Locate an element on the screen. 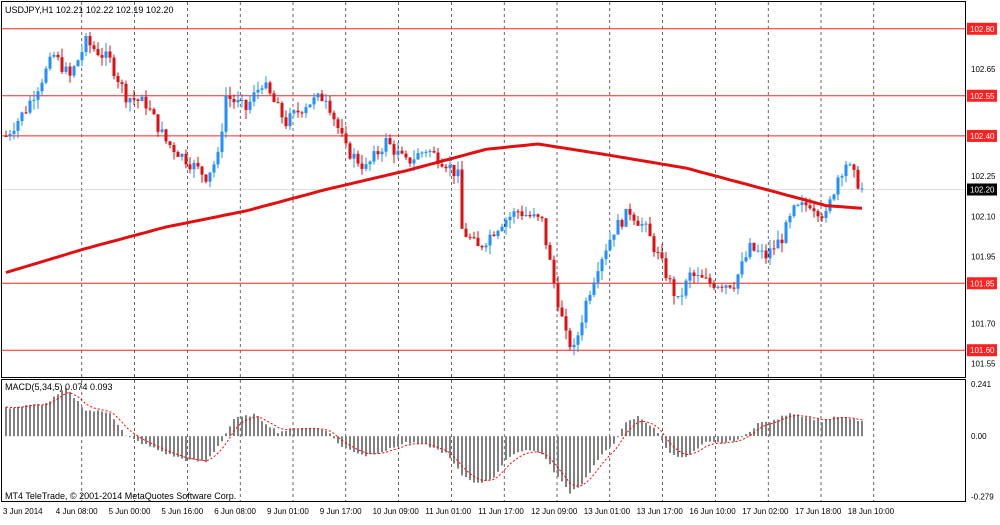  time-tick-label: 4 Jun 08:00 is located at coordinates (77, 511).